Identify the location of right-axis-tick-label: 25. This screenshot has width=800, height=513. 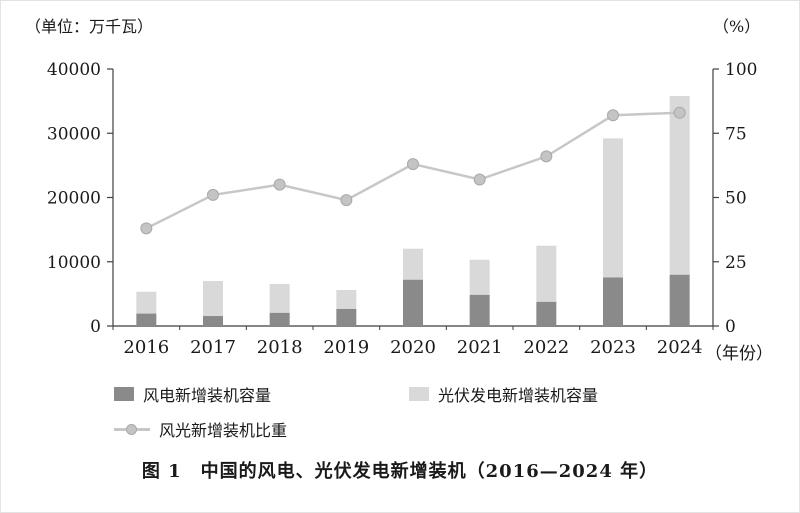
(736, 263).